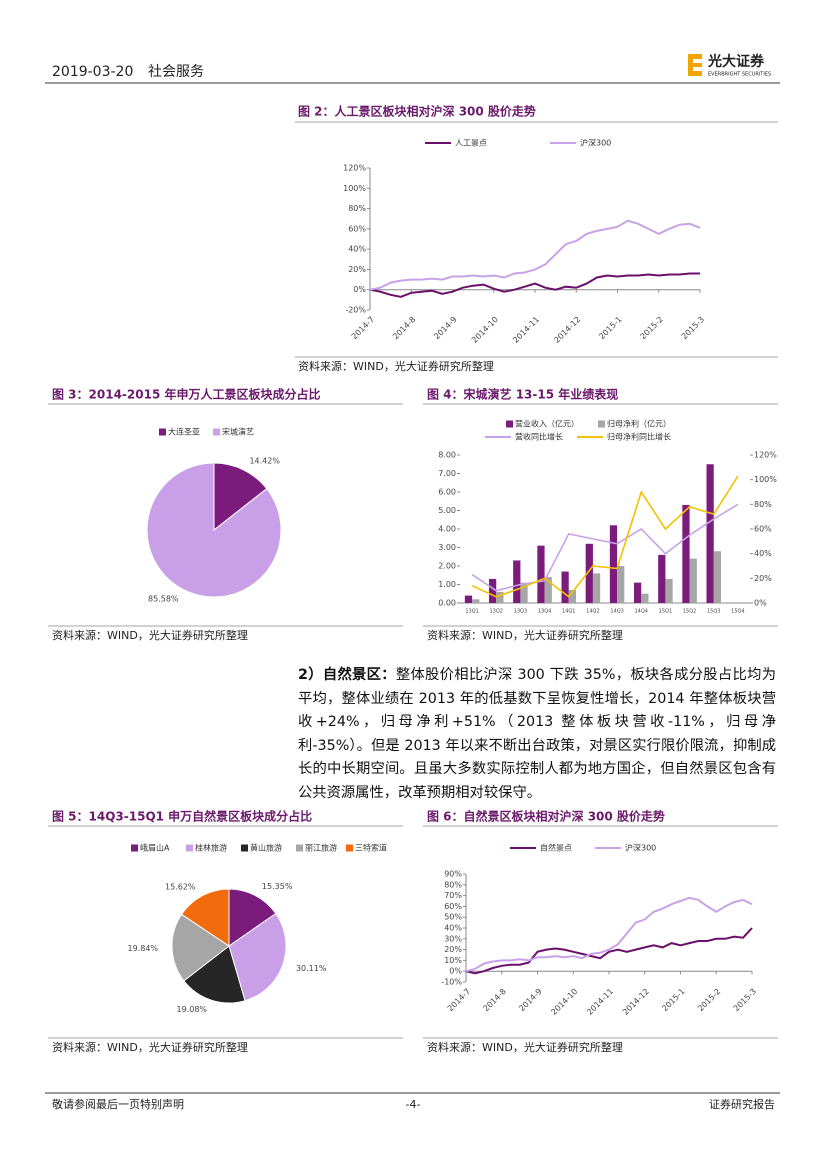  Describe the element at coordinates (600, 1002) in the screenshot. I see `x-tick-label: 2014-11` at that location.